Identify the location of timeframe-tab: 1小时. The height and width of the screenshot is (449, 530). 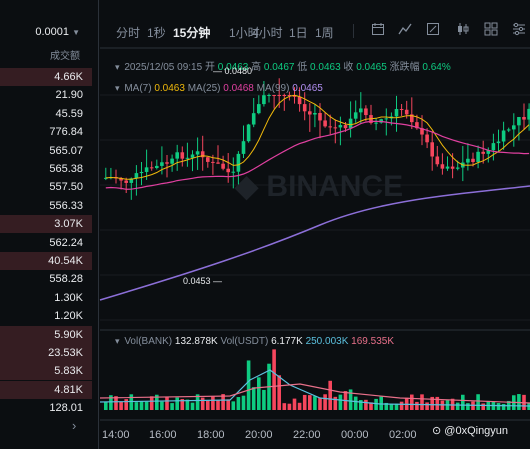
(244, 33).